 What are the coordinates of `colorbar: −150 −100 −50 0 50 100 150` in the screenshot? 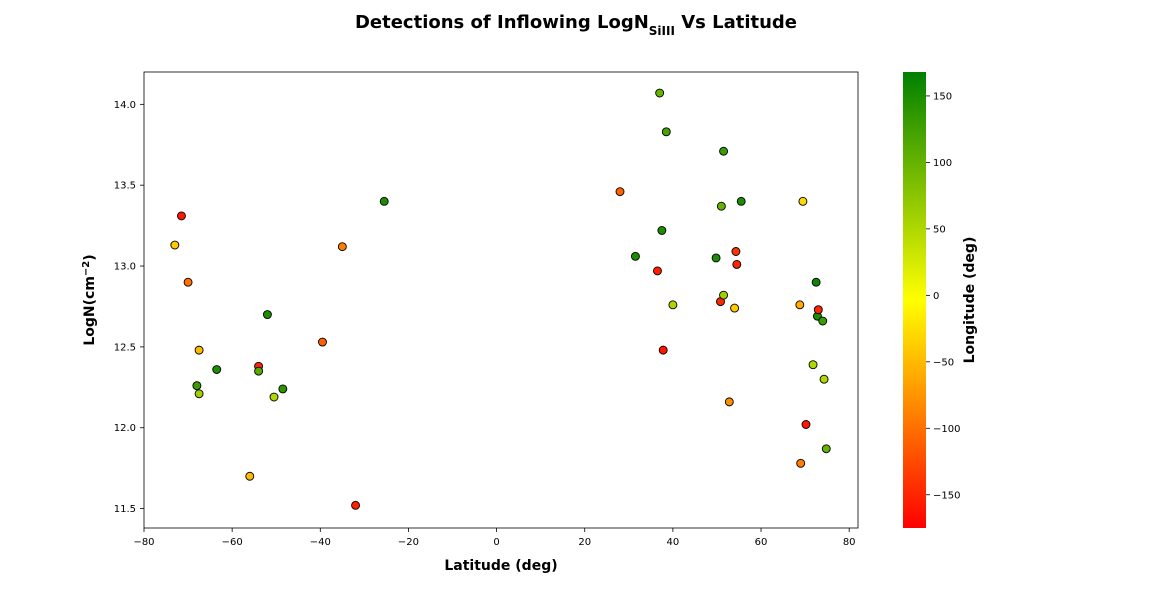 It's located at (931, 300).